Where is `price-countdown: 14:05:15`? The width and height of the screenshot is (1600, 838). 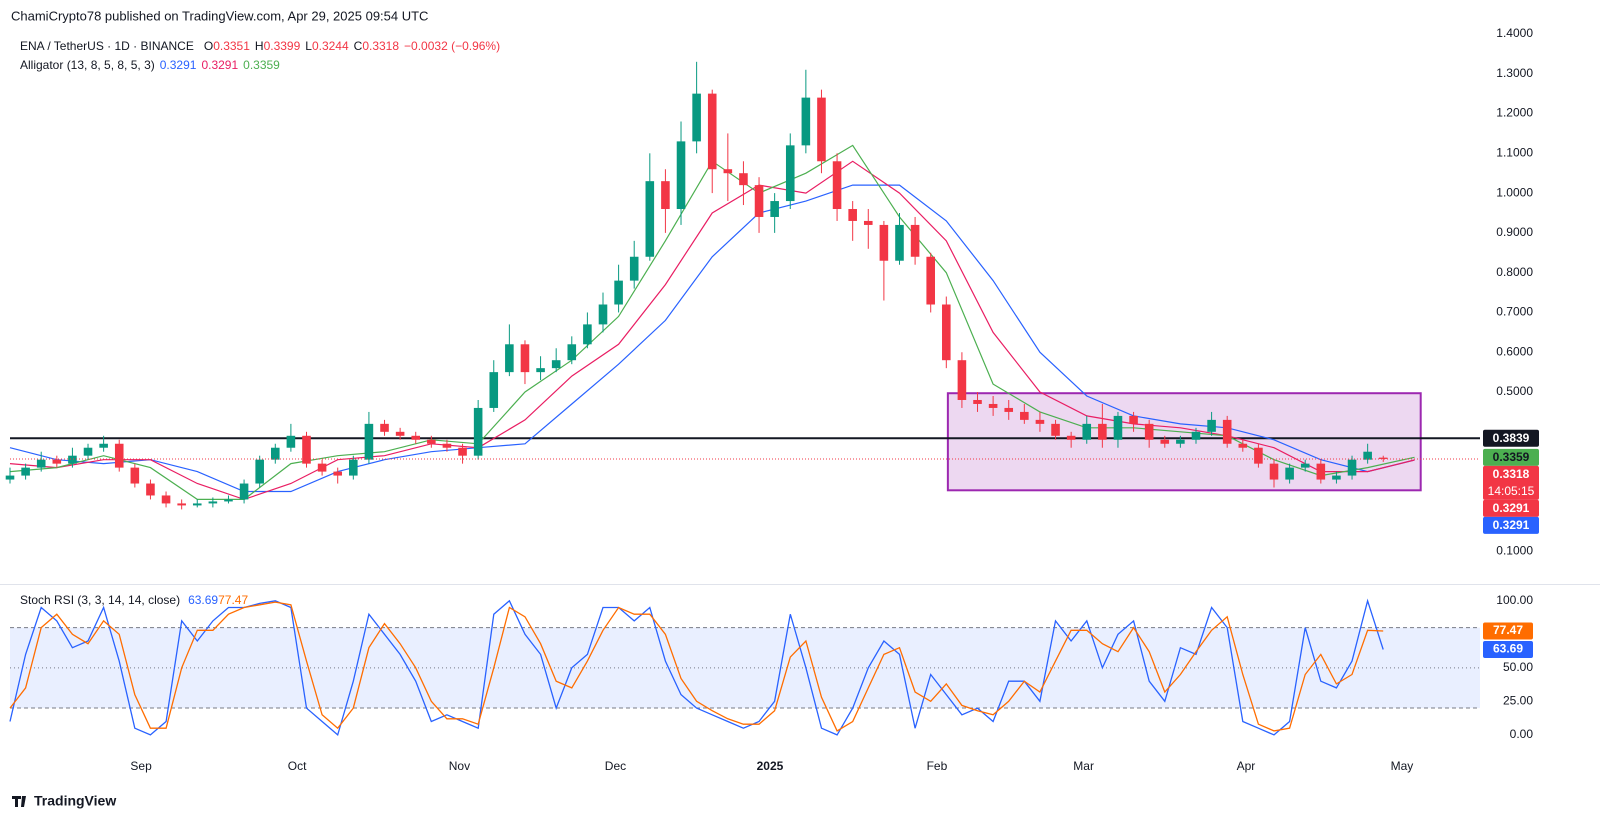 price-countdown: 14:05:15 is located at coordinates (1511, 491).